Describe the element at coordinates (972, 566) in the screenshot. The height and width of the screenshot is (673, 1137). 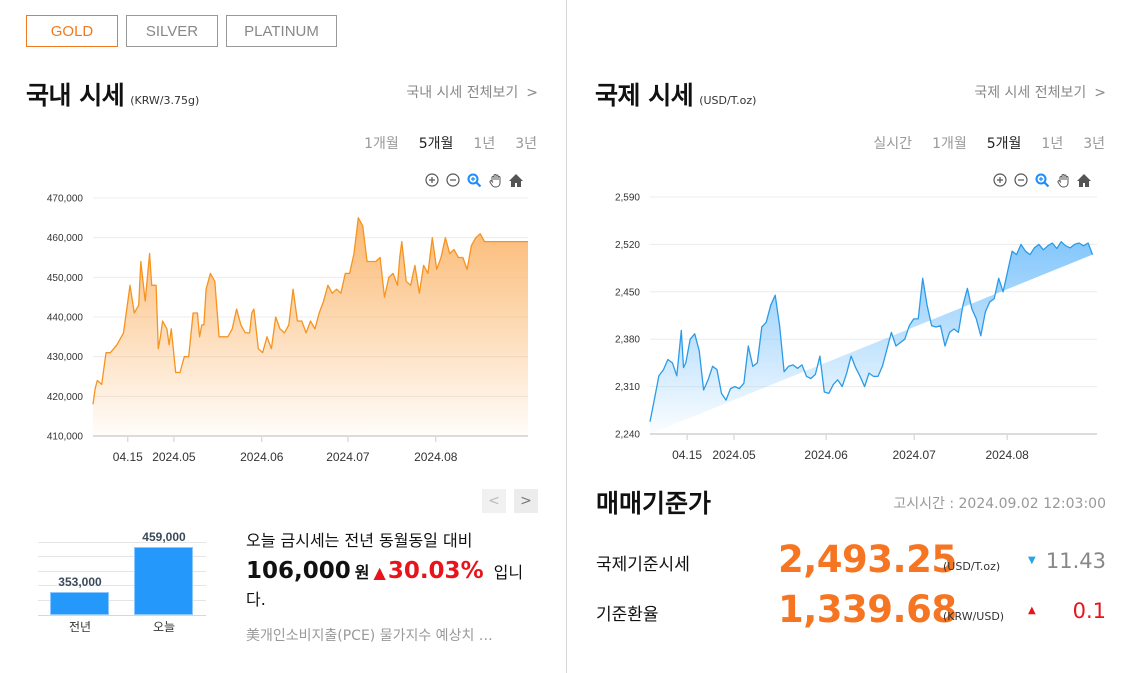
I see `trade-row-unit: (USD/T.oz)` at that location.